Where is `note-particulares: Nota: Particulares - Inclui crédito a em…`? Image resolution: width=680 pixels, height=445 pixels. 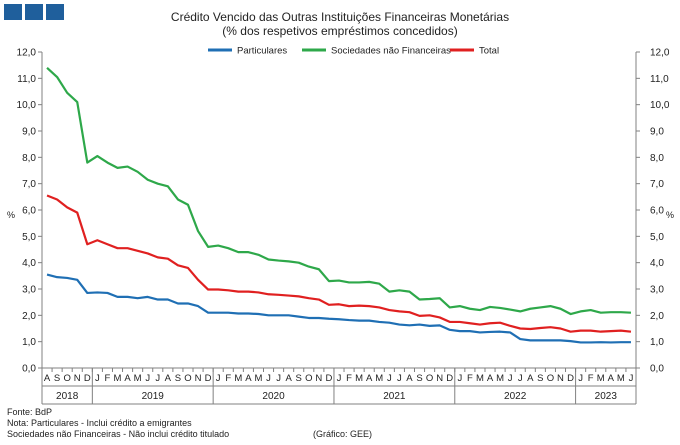 note-particulares: Nota: Particulares - Inclui crédito a em… is located at coordinates (99, 423).